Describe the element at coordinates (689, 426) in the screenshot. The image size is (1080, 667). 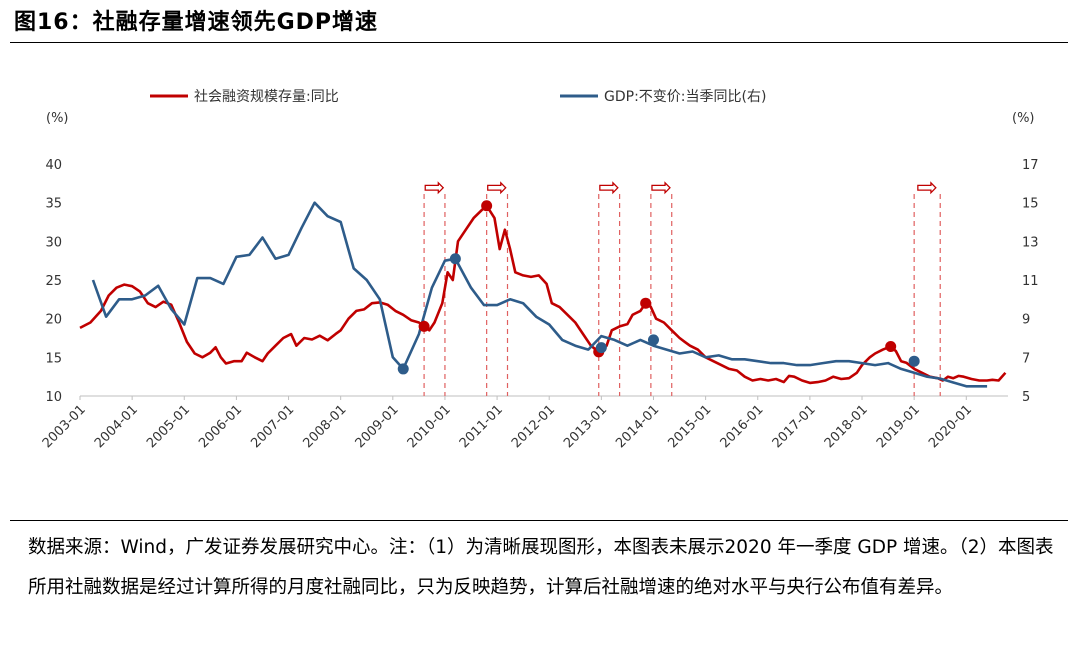
I see `x-tick-label: 2015-01` at that location.